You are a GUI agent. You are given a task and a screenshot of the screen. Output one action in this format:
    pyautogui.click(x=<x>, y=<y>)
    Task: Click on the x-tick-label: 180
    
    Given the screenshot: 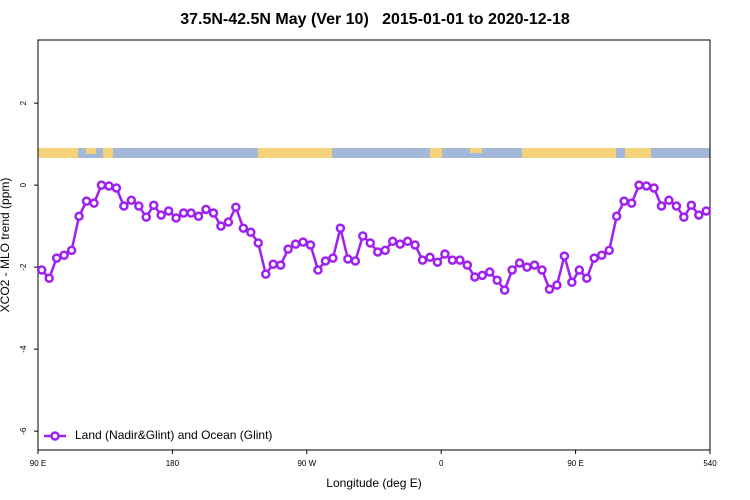 What is the action you would take?
    pyautogui.click(x=173, y=463)
    